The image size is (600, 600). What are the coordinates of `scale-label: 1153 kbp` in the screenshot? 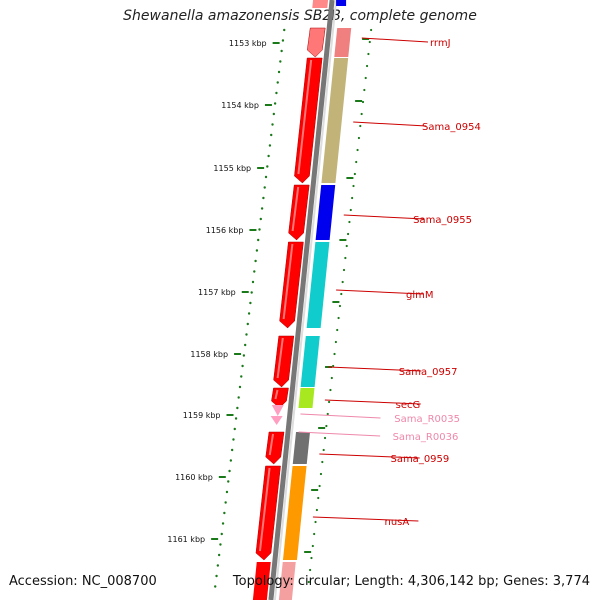 It's located at (248, 43).